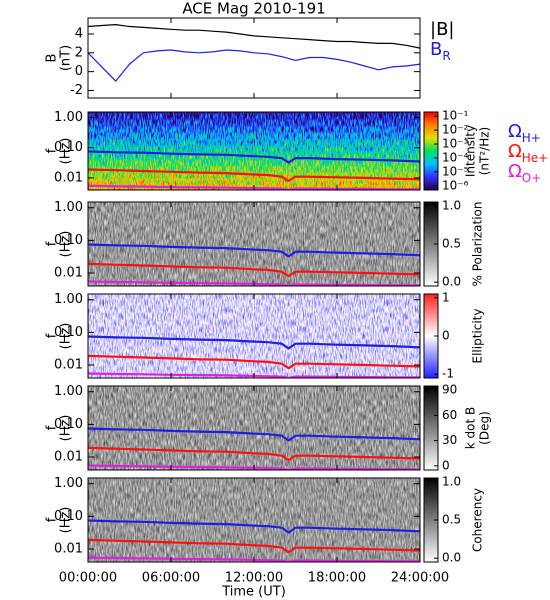 The width and height of the screenshot is (550, 600). What do you see at coordinates (455, 157) in the screenshot?
I see `colorbar-tick-label: 10⁻⁴` at bounding box center [455, 157].